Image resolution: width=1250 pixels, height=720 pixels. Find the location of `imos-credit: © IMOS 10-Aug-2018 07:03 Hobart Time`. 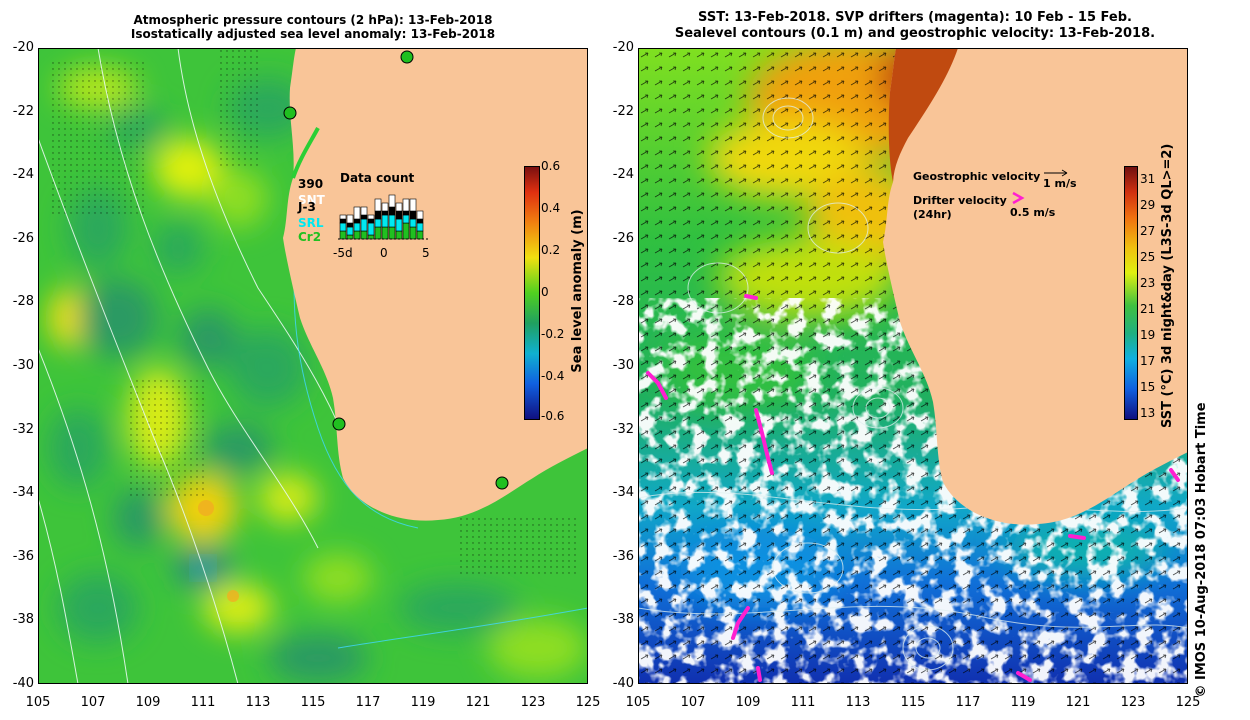

imos-credit: © IMOS 10-Aug-2018 07:03 Hobart Time is located at coordinates (1201, 550).